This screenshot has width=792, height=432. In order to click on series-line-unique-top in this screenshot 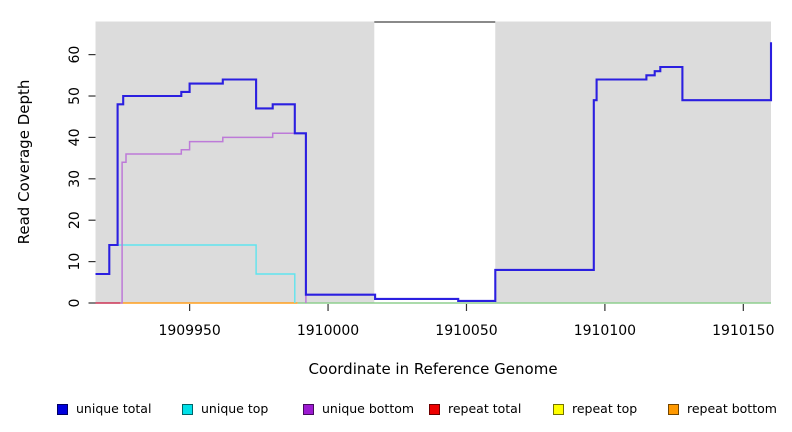, I will do `click(206, 273)`.